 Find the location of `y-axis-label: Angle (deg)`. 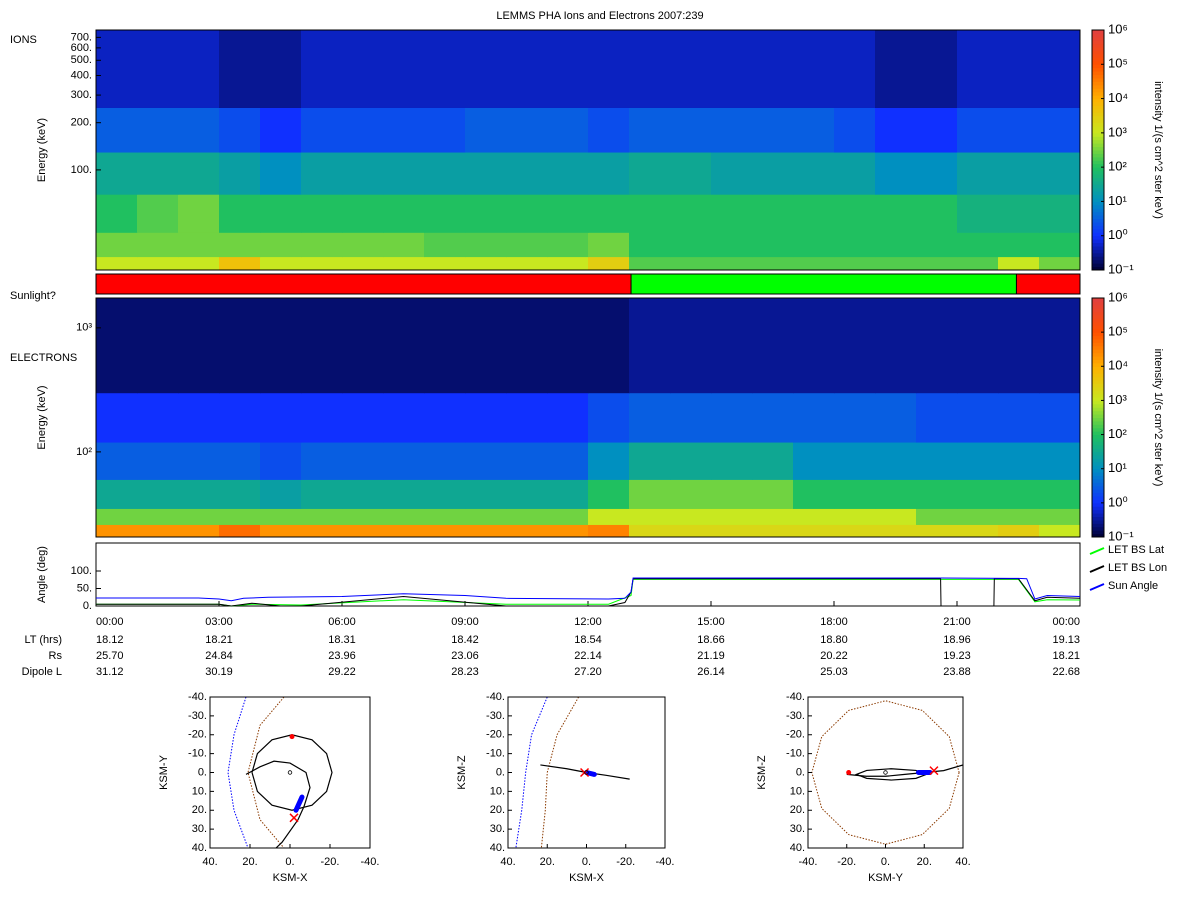

y-axis-label: Angle (deg) is located at coordinates (42, 574).